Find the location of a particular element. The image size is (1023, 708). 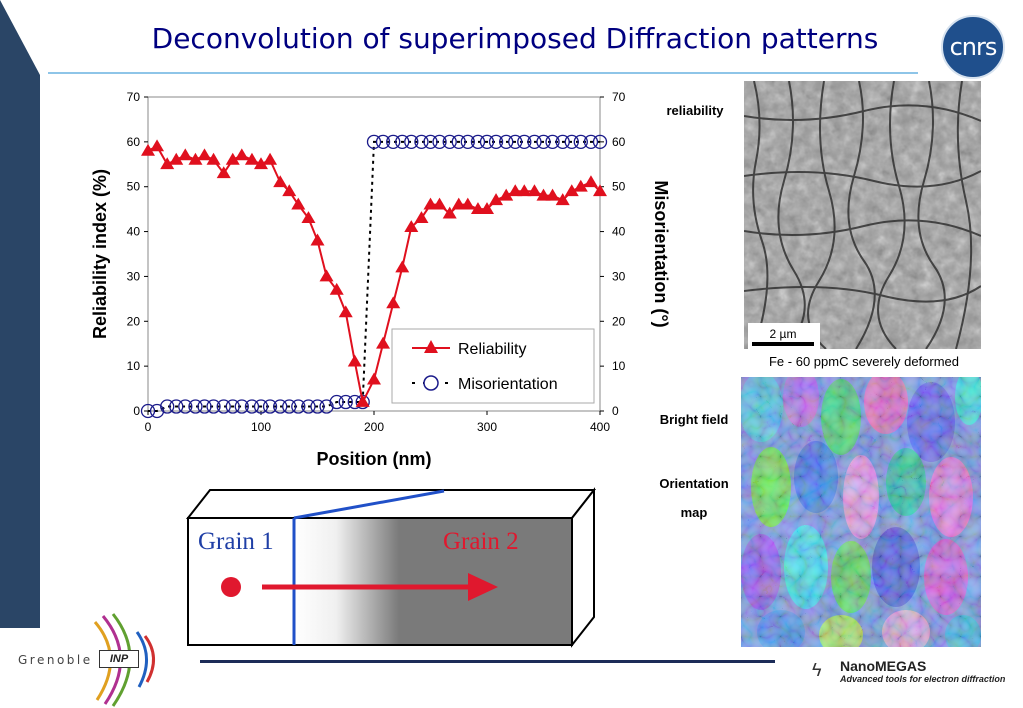

grain-bar-diagram is located at coordinates (391, 567).